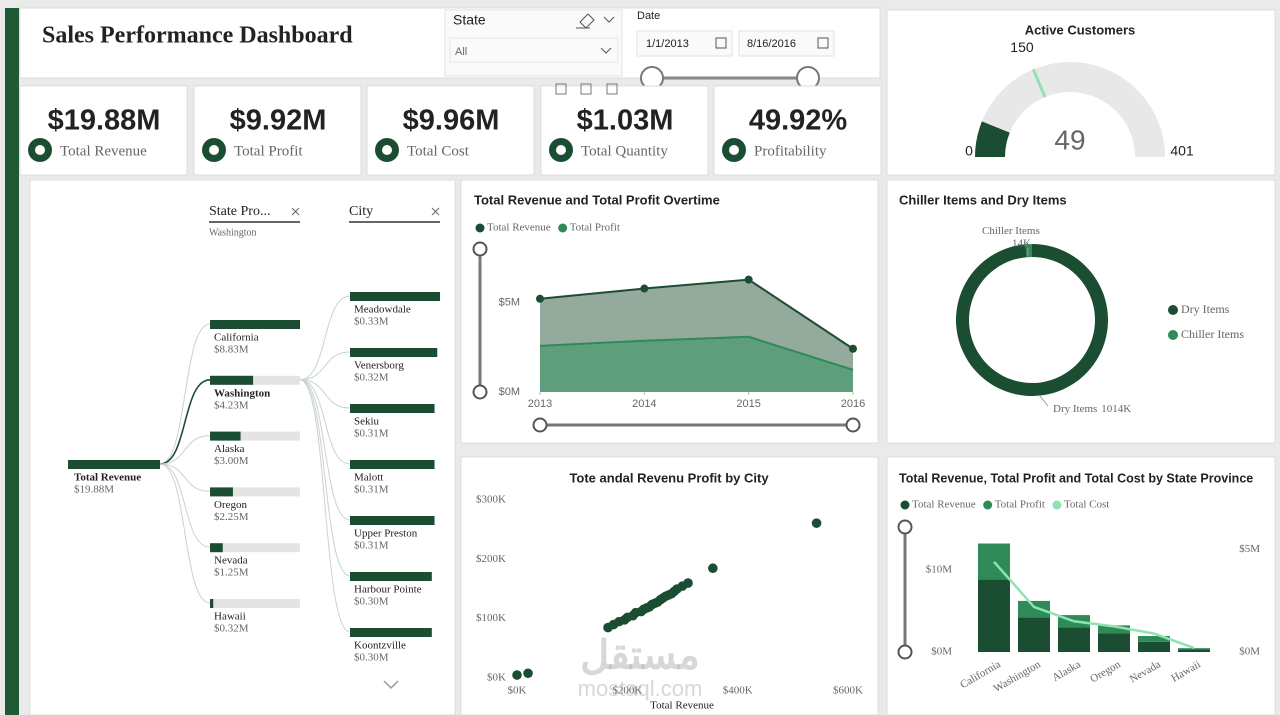 This screenshot has width=1280, height=715. Describe the element at coordinates (609, 19) in the screenshot. I see `collapse-icon` at that location.